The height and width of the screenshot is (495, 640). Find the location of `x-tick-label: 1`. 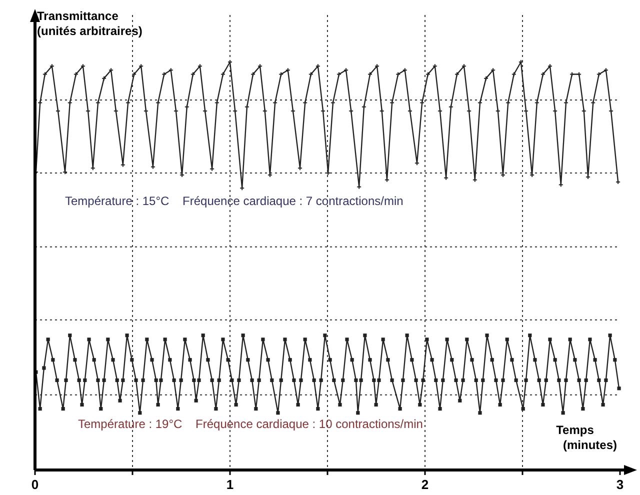

x-tick-label: 1 is located at coordinates (230, 484).